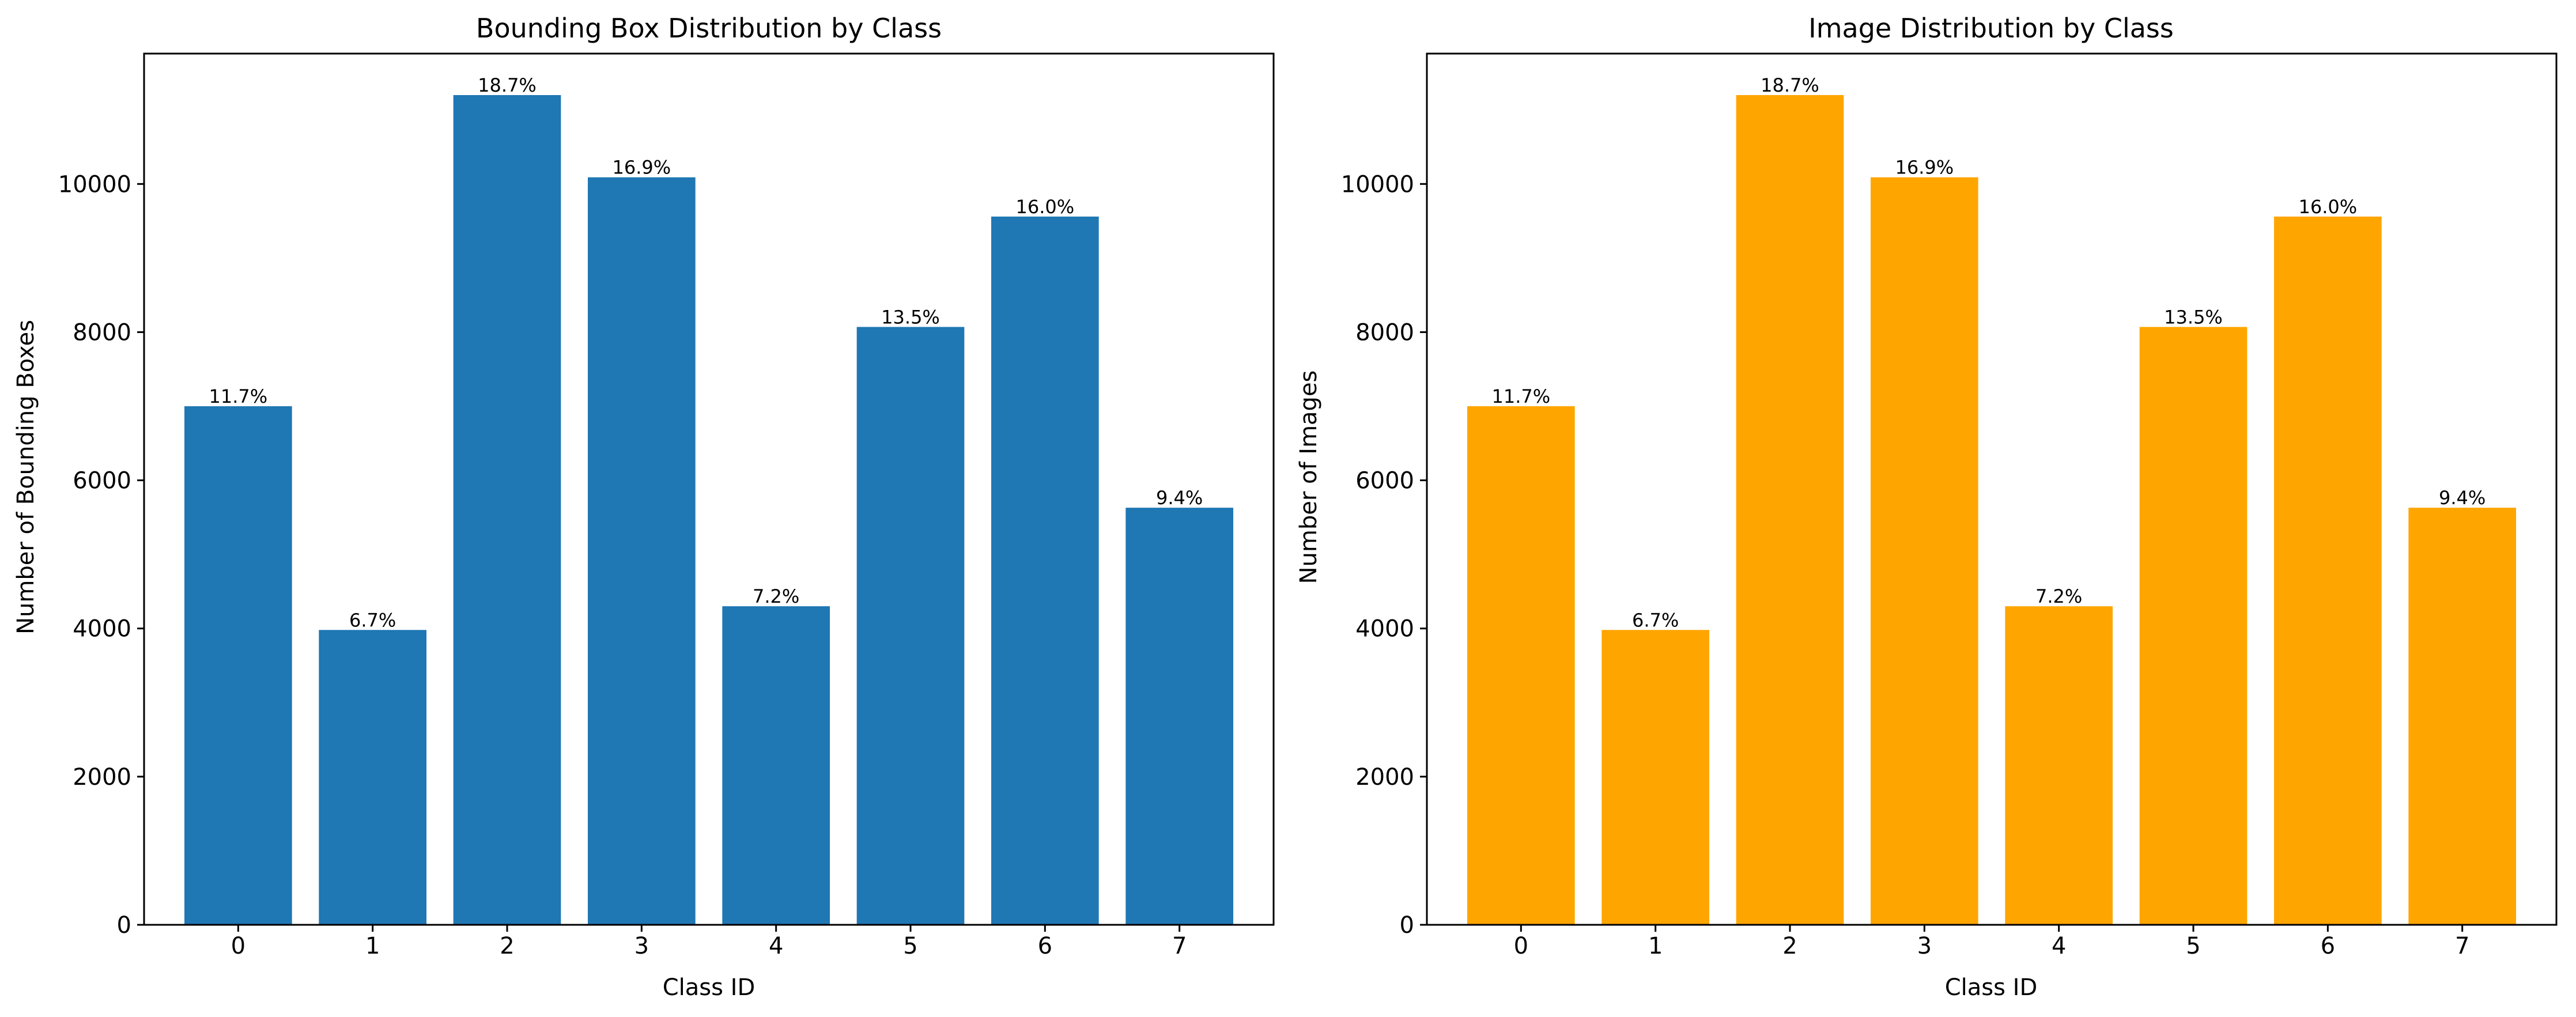  What do you see at coordinates (26, 477) in the screenshot?
I see `y-axis-label: Number of Bounding Boxes` at bounding box center [26, 477].